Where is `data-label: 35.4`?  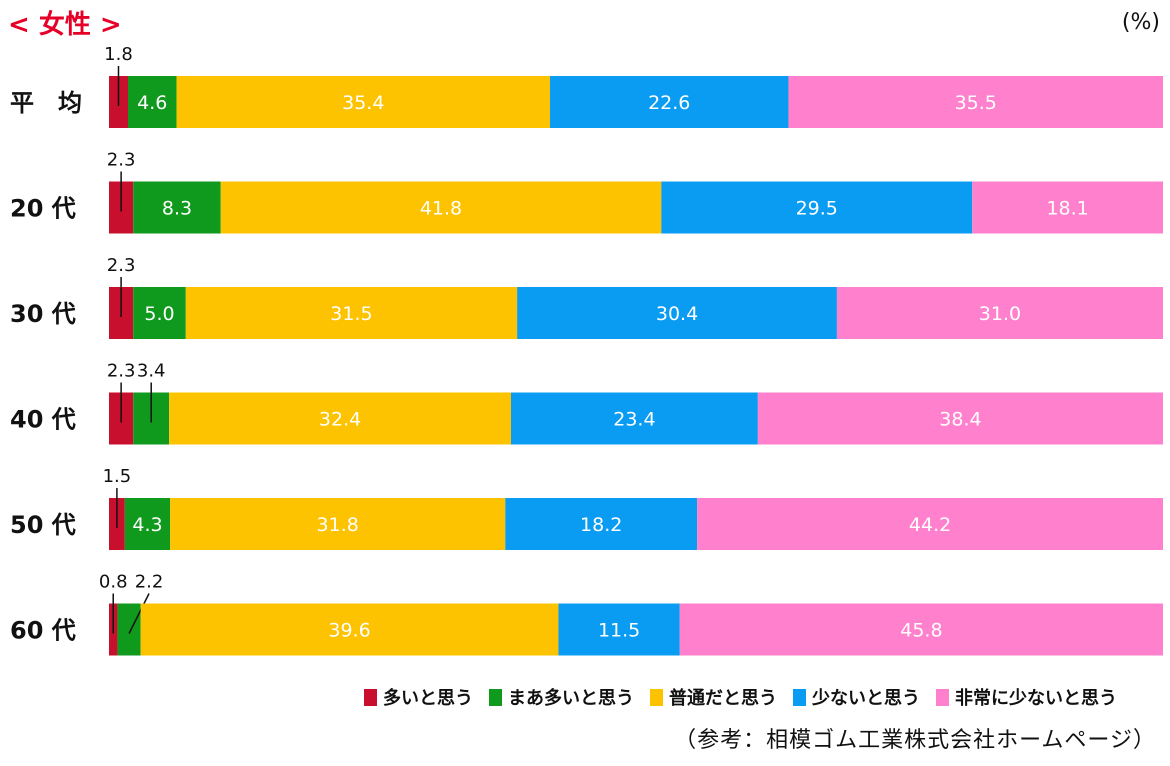
data-label: 35.4 is located at coordinates (363, 103).